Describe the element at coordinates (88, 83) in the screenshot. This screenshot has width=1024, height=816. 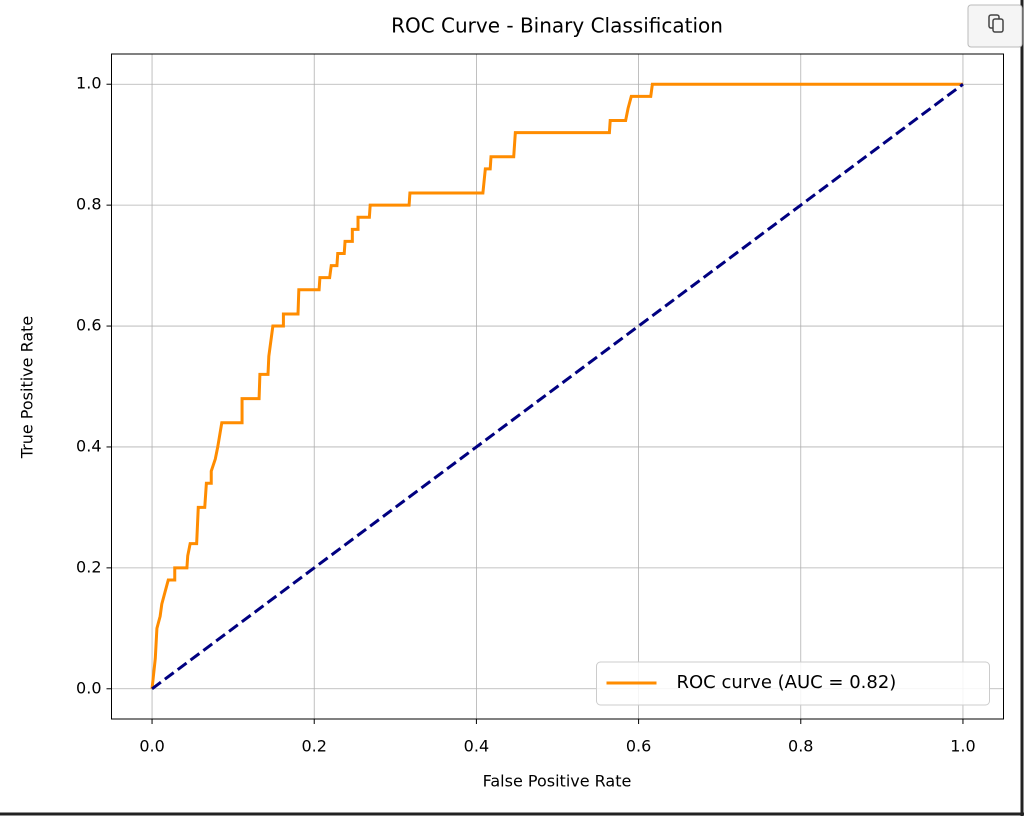
I see `y-tick-label: 1.0` at that location.